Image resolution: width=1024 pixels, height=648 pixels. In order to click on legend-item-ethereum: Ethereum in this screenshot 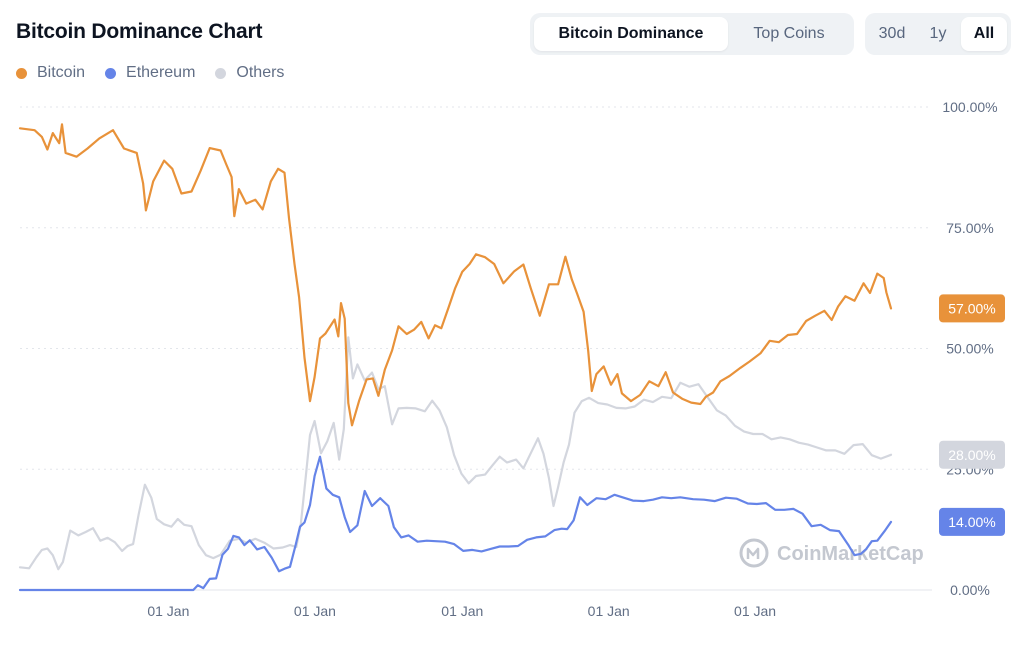, I will do `click(150, 73)`.